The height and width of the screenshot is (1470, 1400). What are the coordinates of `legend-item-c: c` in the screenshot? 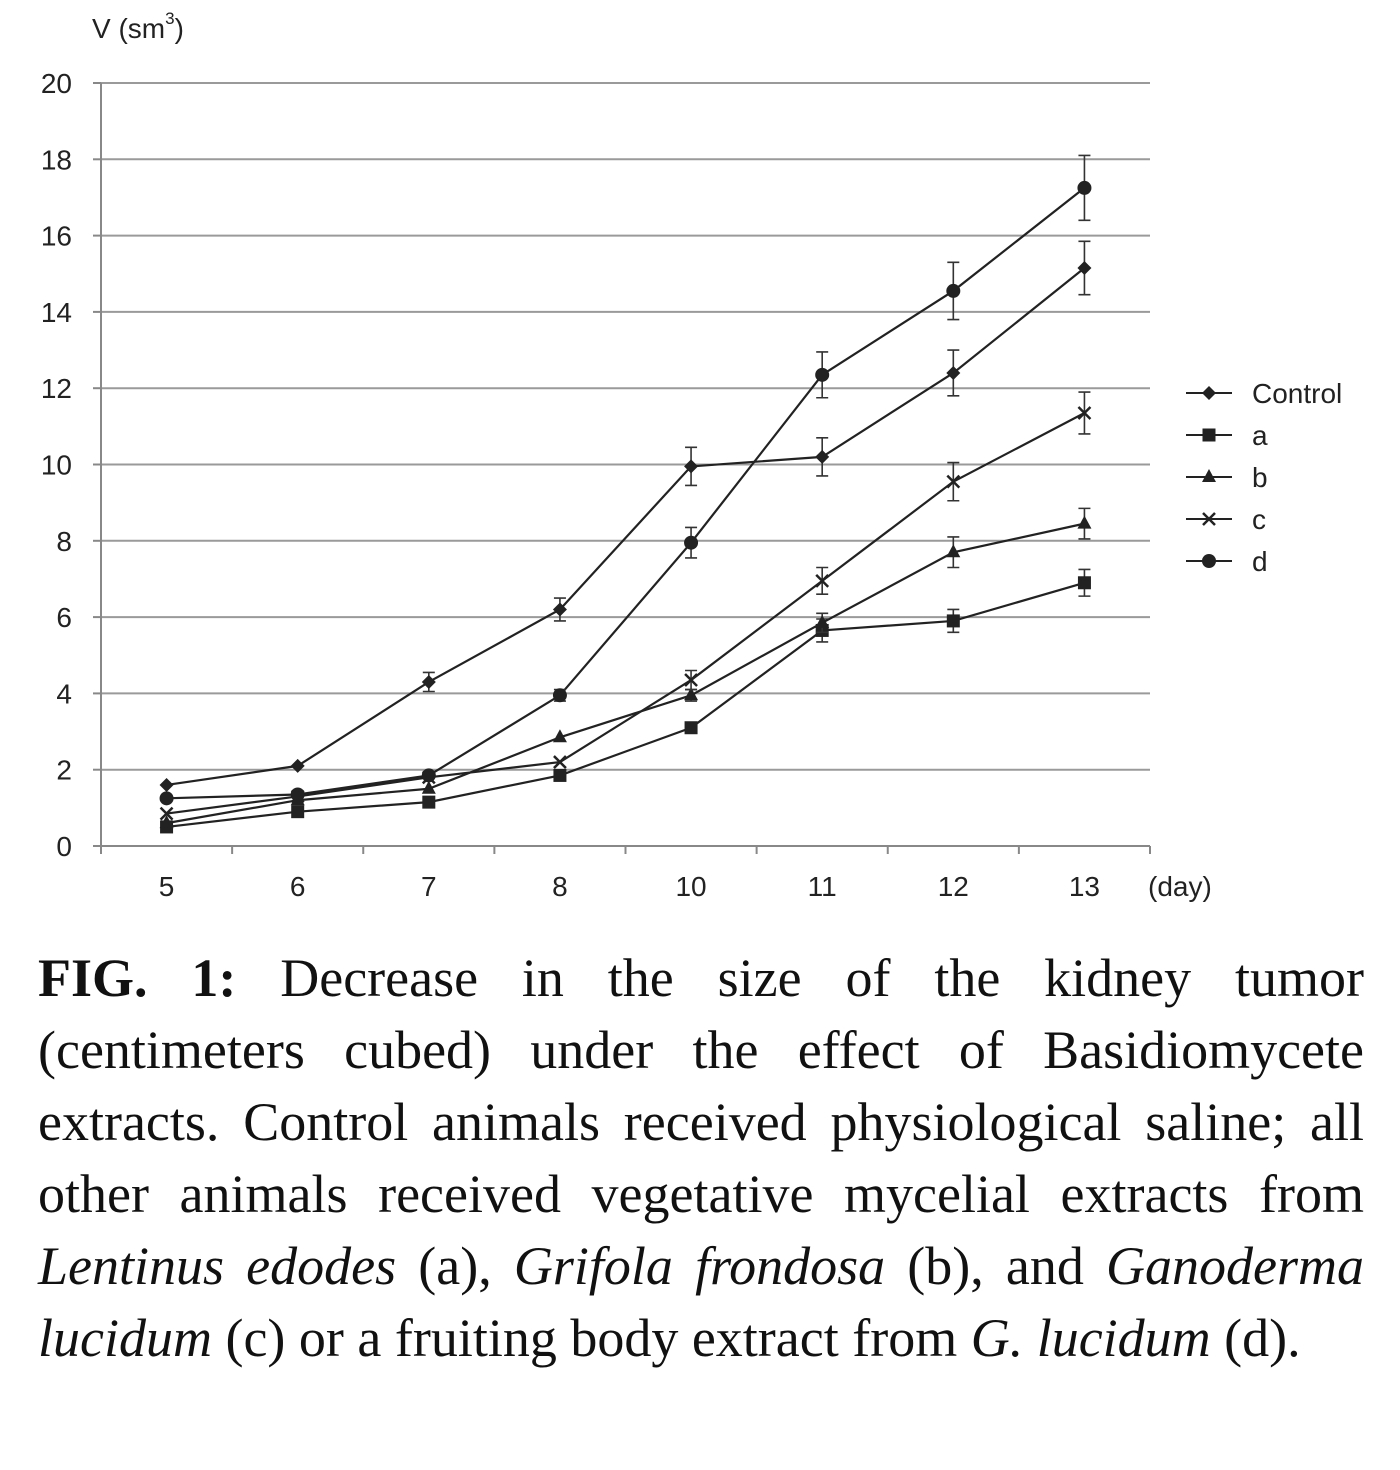 It's located at (1226, 519).